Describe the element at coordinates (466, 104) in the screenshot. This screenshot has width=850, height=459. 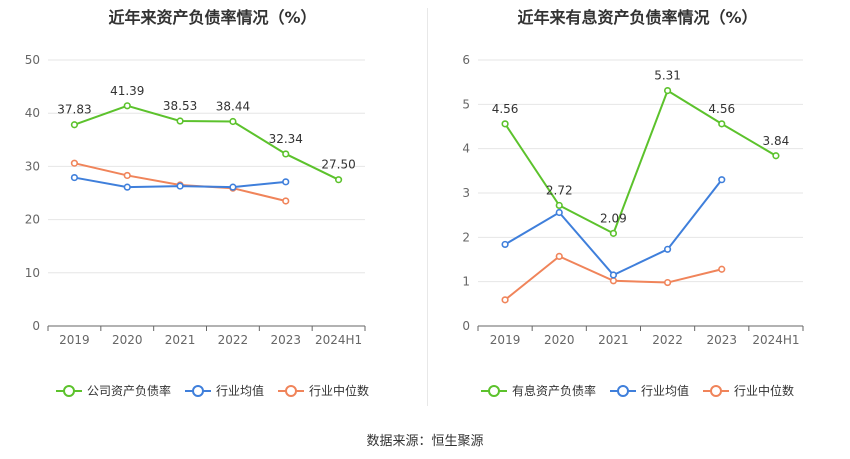
I see `y-tick-label: 5` at that location.